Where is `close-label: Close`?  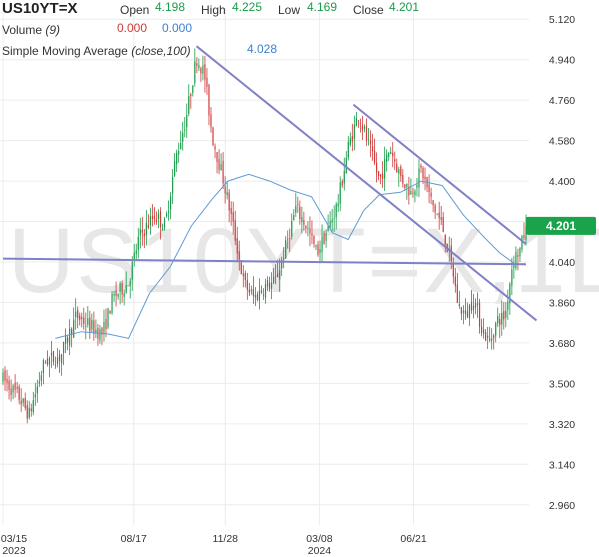
close-label: Close is located at coordinates (368, 10).